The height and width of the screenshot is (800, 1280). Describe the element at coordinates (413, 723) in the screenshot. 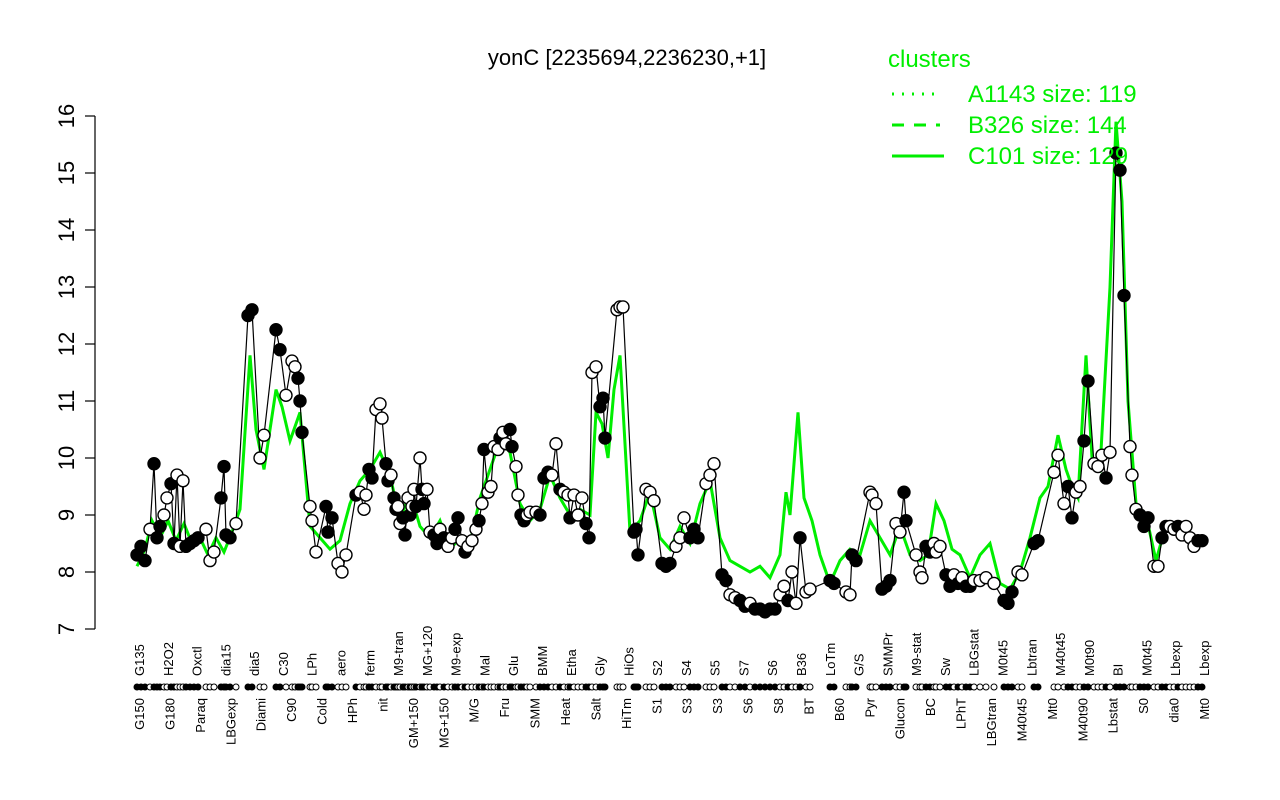

I see `x-tick-label: GM+150` at that location.